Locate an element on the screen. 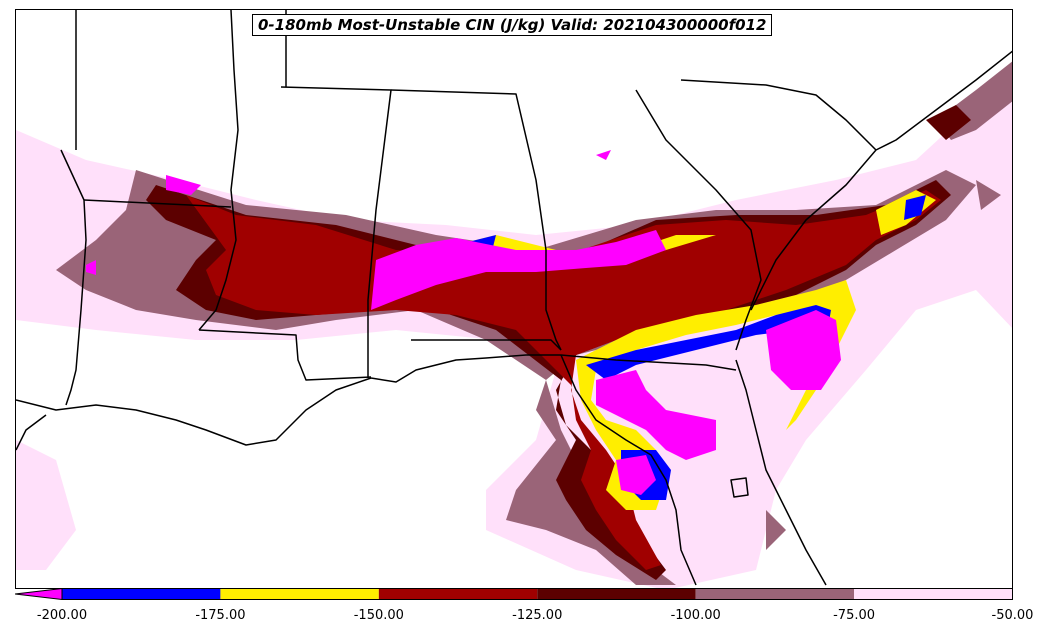  colorbar-tick-label: -75.00 is located at coordinates (854, 615).